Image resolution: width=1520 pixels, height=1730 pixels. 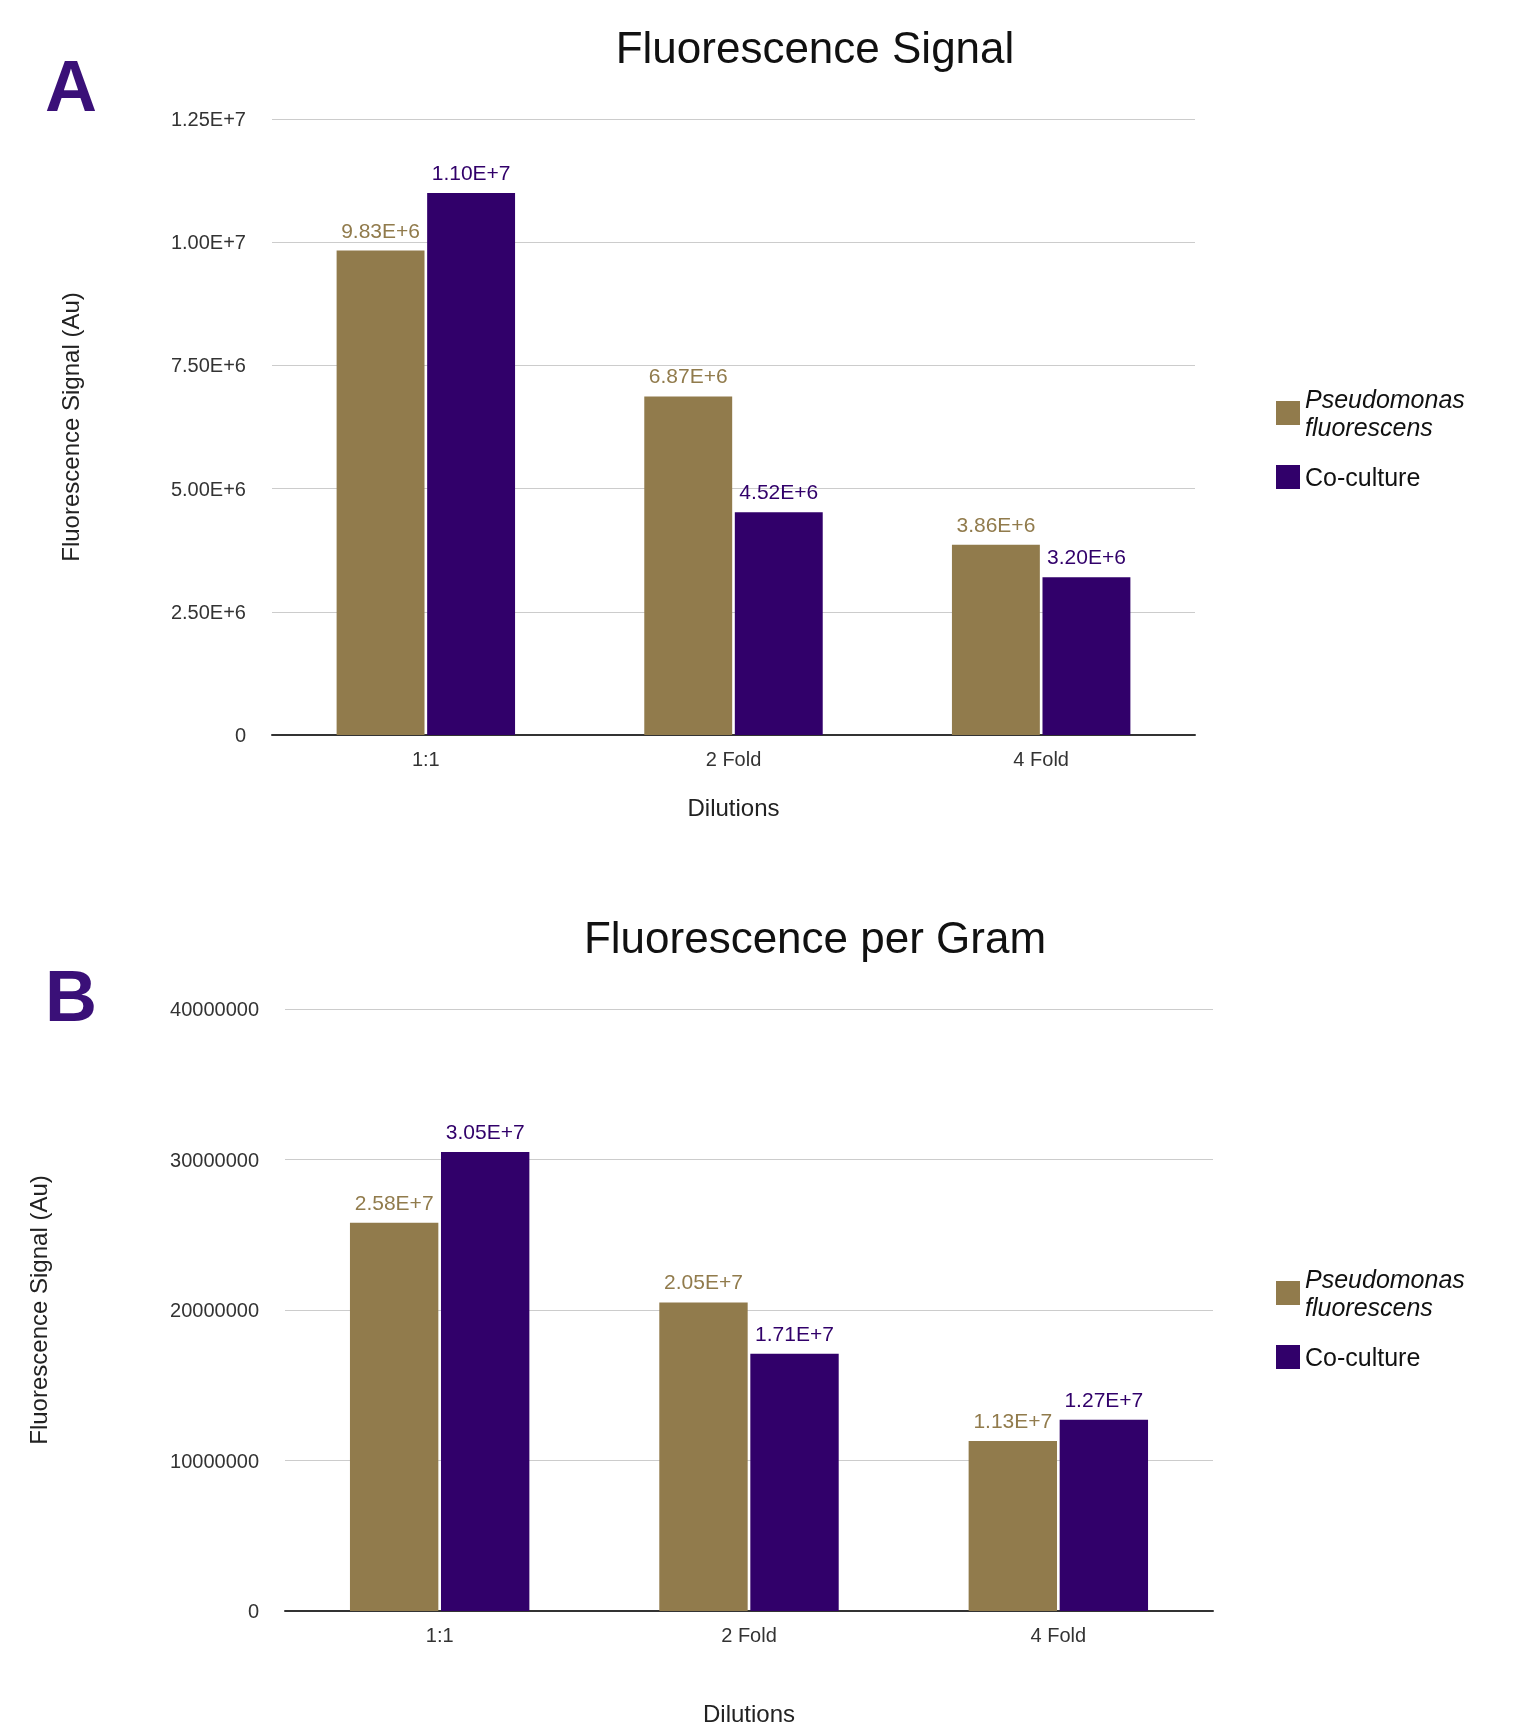 I want to click on data-label: 6.87E+6, so click(x=688, y=376).